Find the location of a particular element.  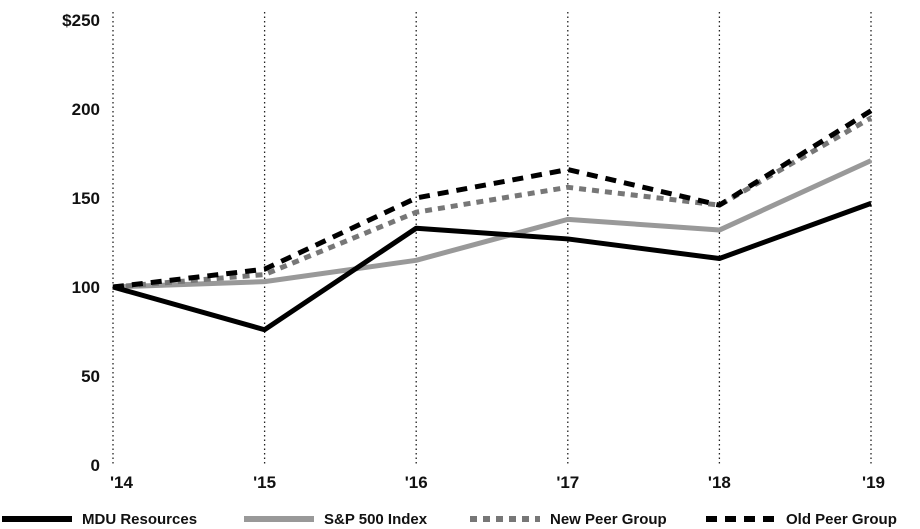

x-tick-label: '17 is located at coordinates (567, 482).